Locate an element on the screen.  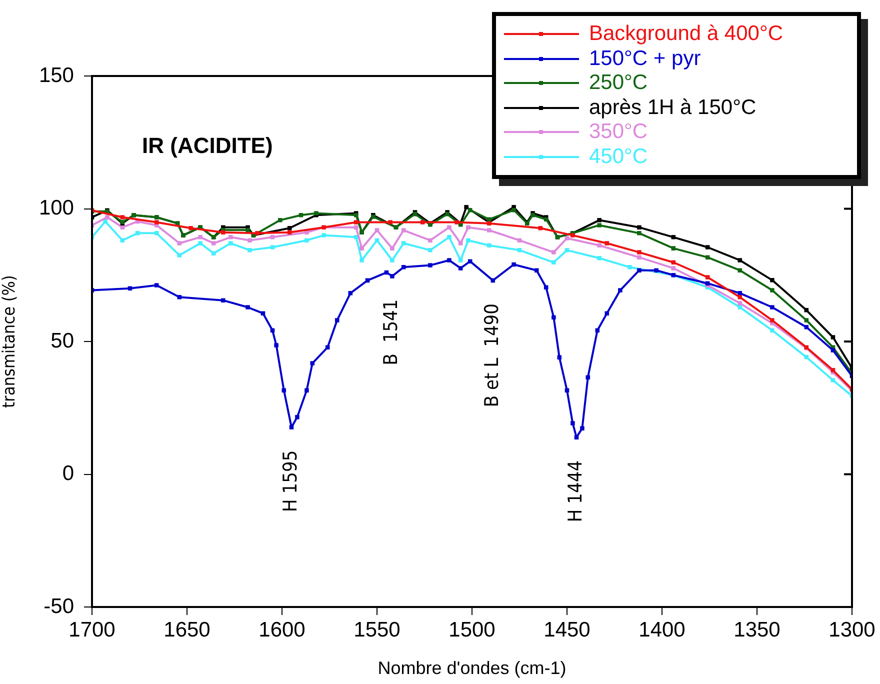
text: IR (ACIDITE) is located at coordinates (207, 145).